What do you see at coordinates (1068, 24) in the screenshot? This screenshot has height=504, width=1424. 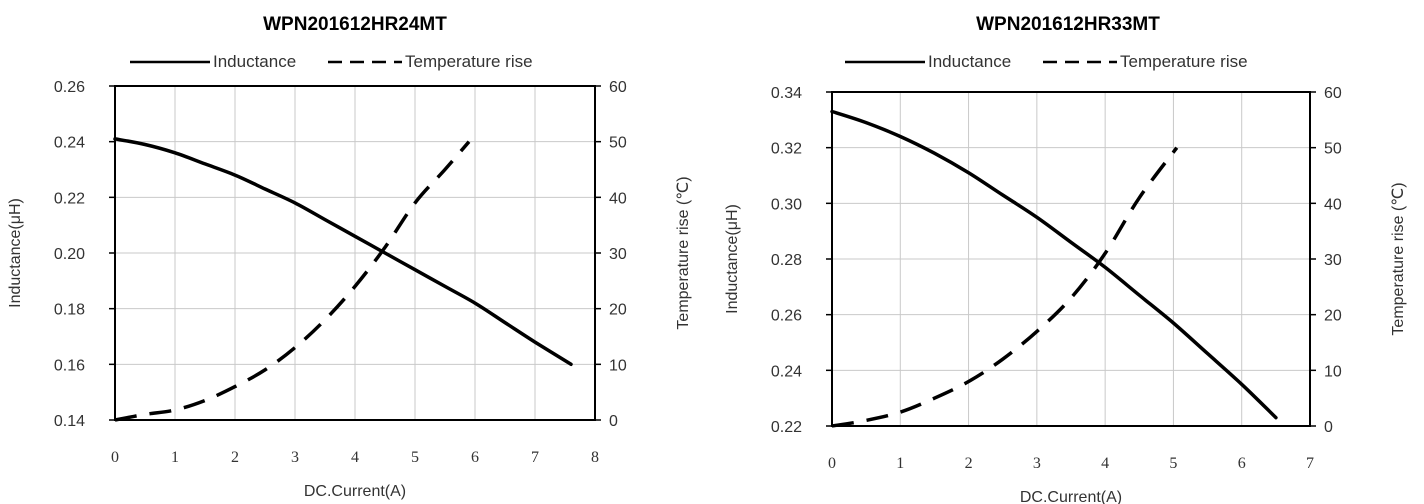 I see `chart-title: WPN201612HR33MT` at bounding box center [1068, 24].